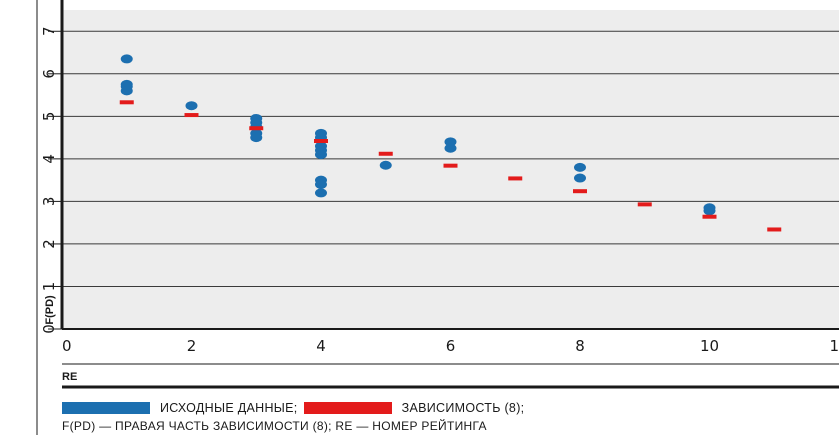  Describe the element at coordinates (321, 346) in the screenshot. I see `x-tick-label: 4` at that location.